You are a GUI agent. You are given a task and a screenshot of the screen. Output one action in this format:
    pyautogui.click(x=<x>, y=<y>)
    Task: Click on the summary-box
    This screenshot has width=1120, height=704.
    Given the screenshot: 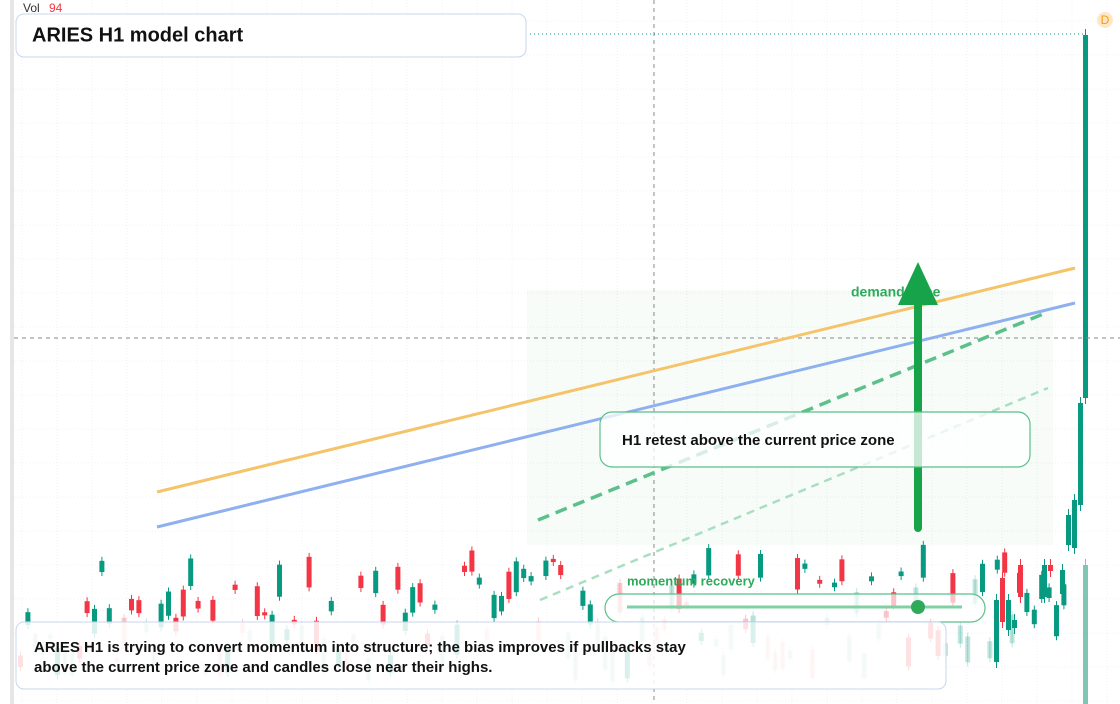 What is the action you would take?
    pyautogui.click(x=481, y=655)
    